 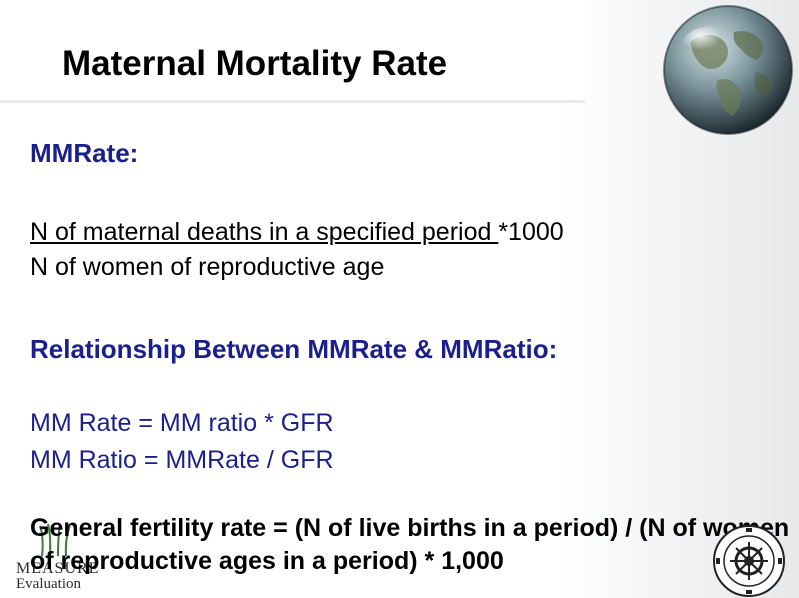 What do you see at coordinates (48, 584) in the screenshot?
I see `logo-text-evaluation: Evaluation` at bounding box center [48, 584].